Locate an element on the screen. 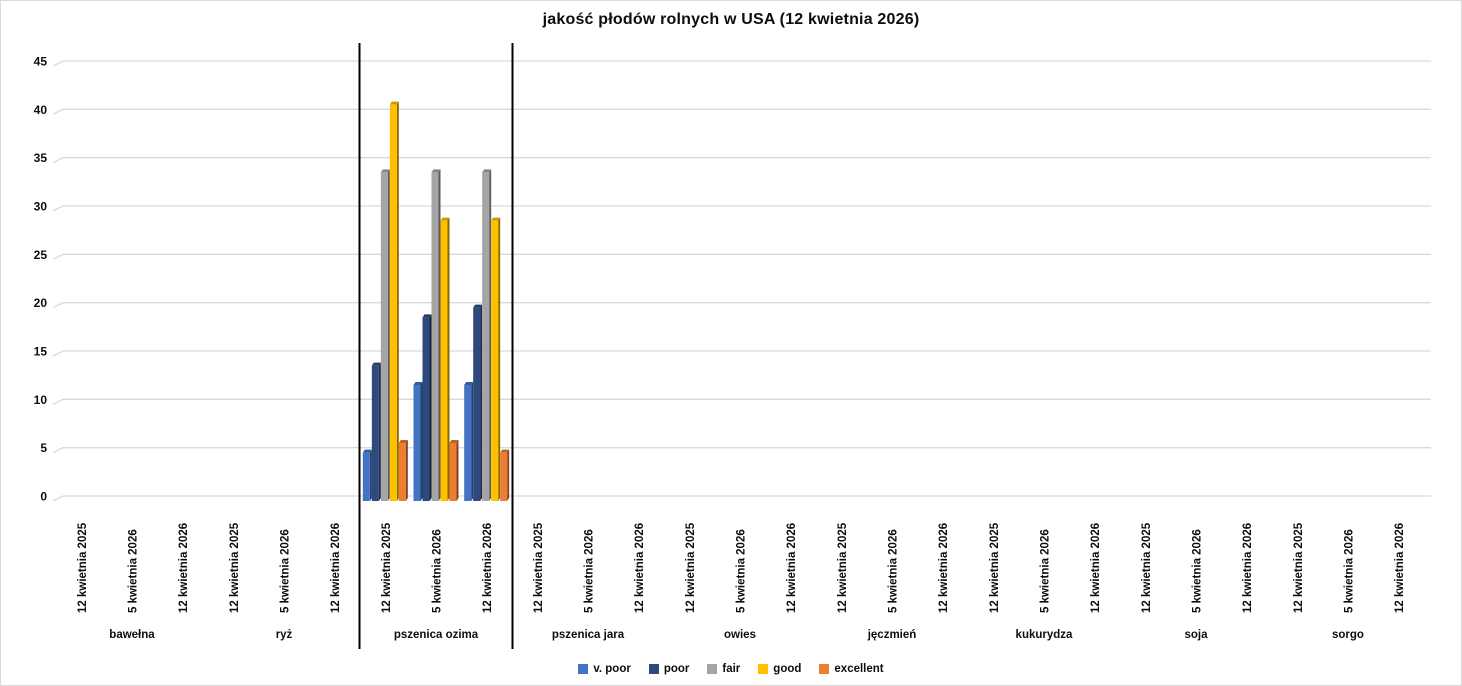 The width and height of the screenshot is (1462, 686). legend-item-fair: fair is located at coordinates (723, 669).